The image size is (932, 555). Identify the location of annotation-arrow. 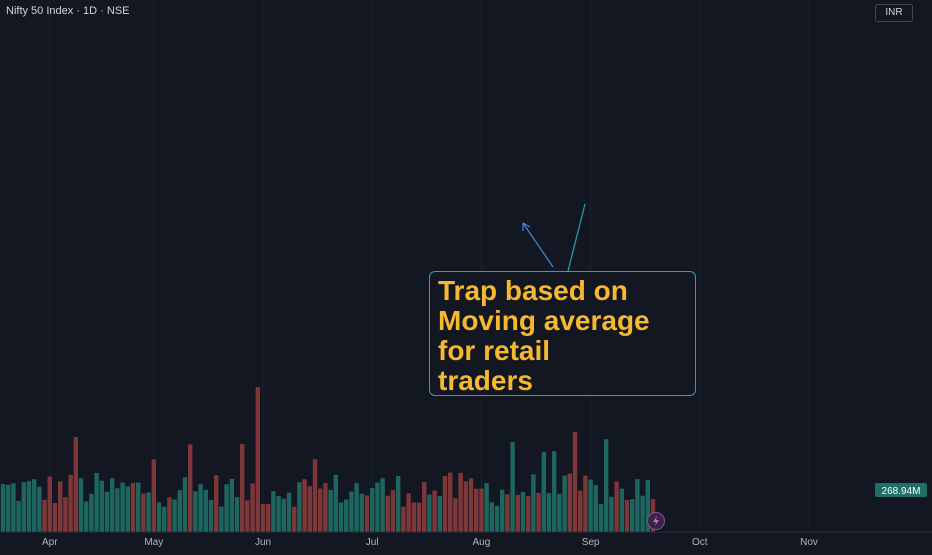
(576, 237).